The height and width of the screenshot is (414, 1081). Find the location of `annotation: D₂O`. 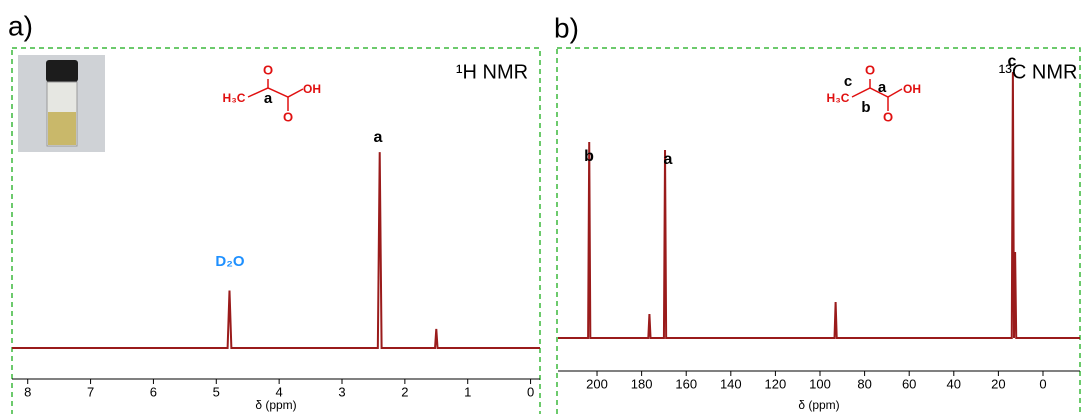

annotation: D₂O is located at coordinates (229, 261).